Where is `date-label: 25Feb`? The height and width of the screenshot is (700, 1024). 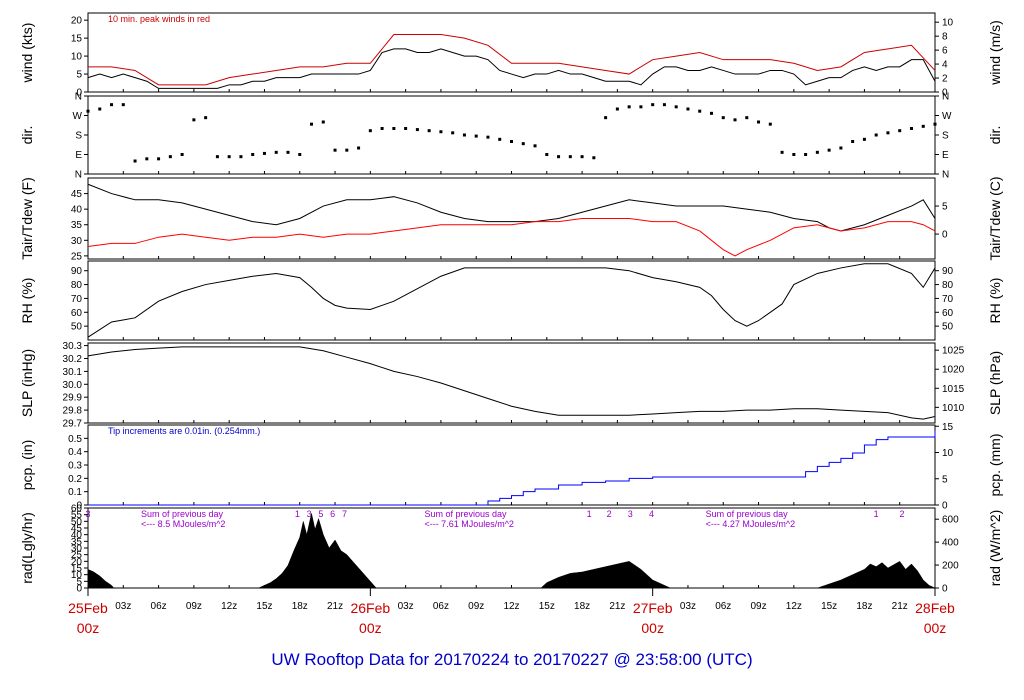 date-label: 25Feb is located at coordinates (88, 608).